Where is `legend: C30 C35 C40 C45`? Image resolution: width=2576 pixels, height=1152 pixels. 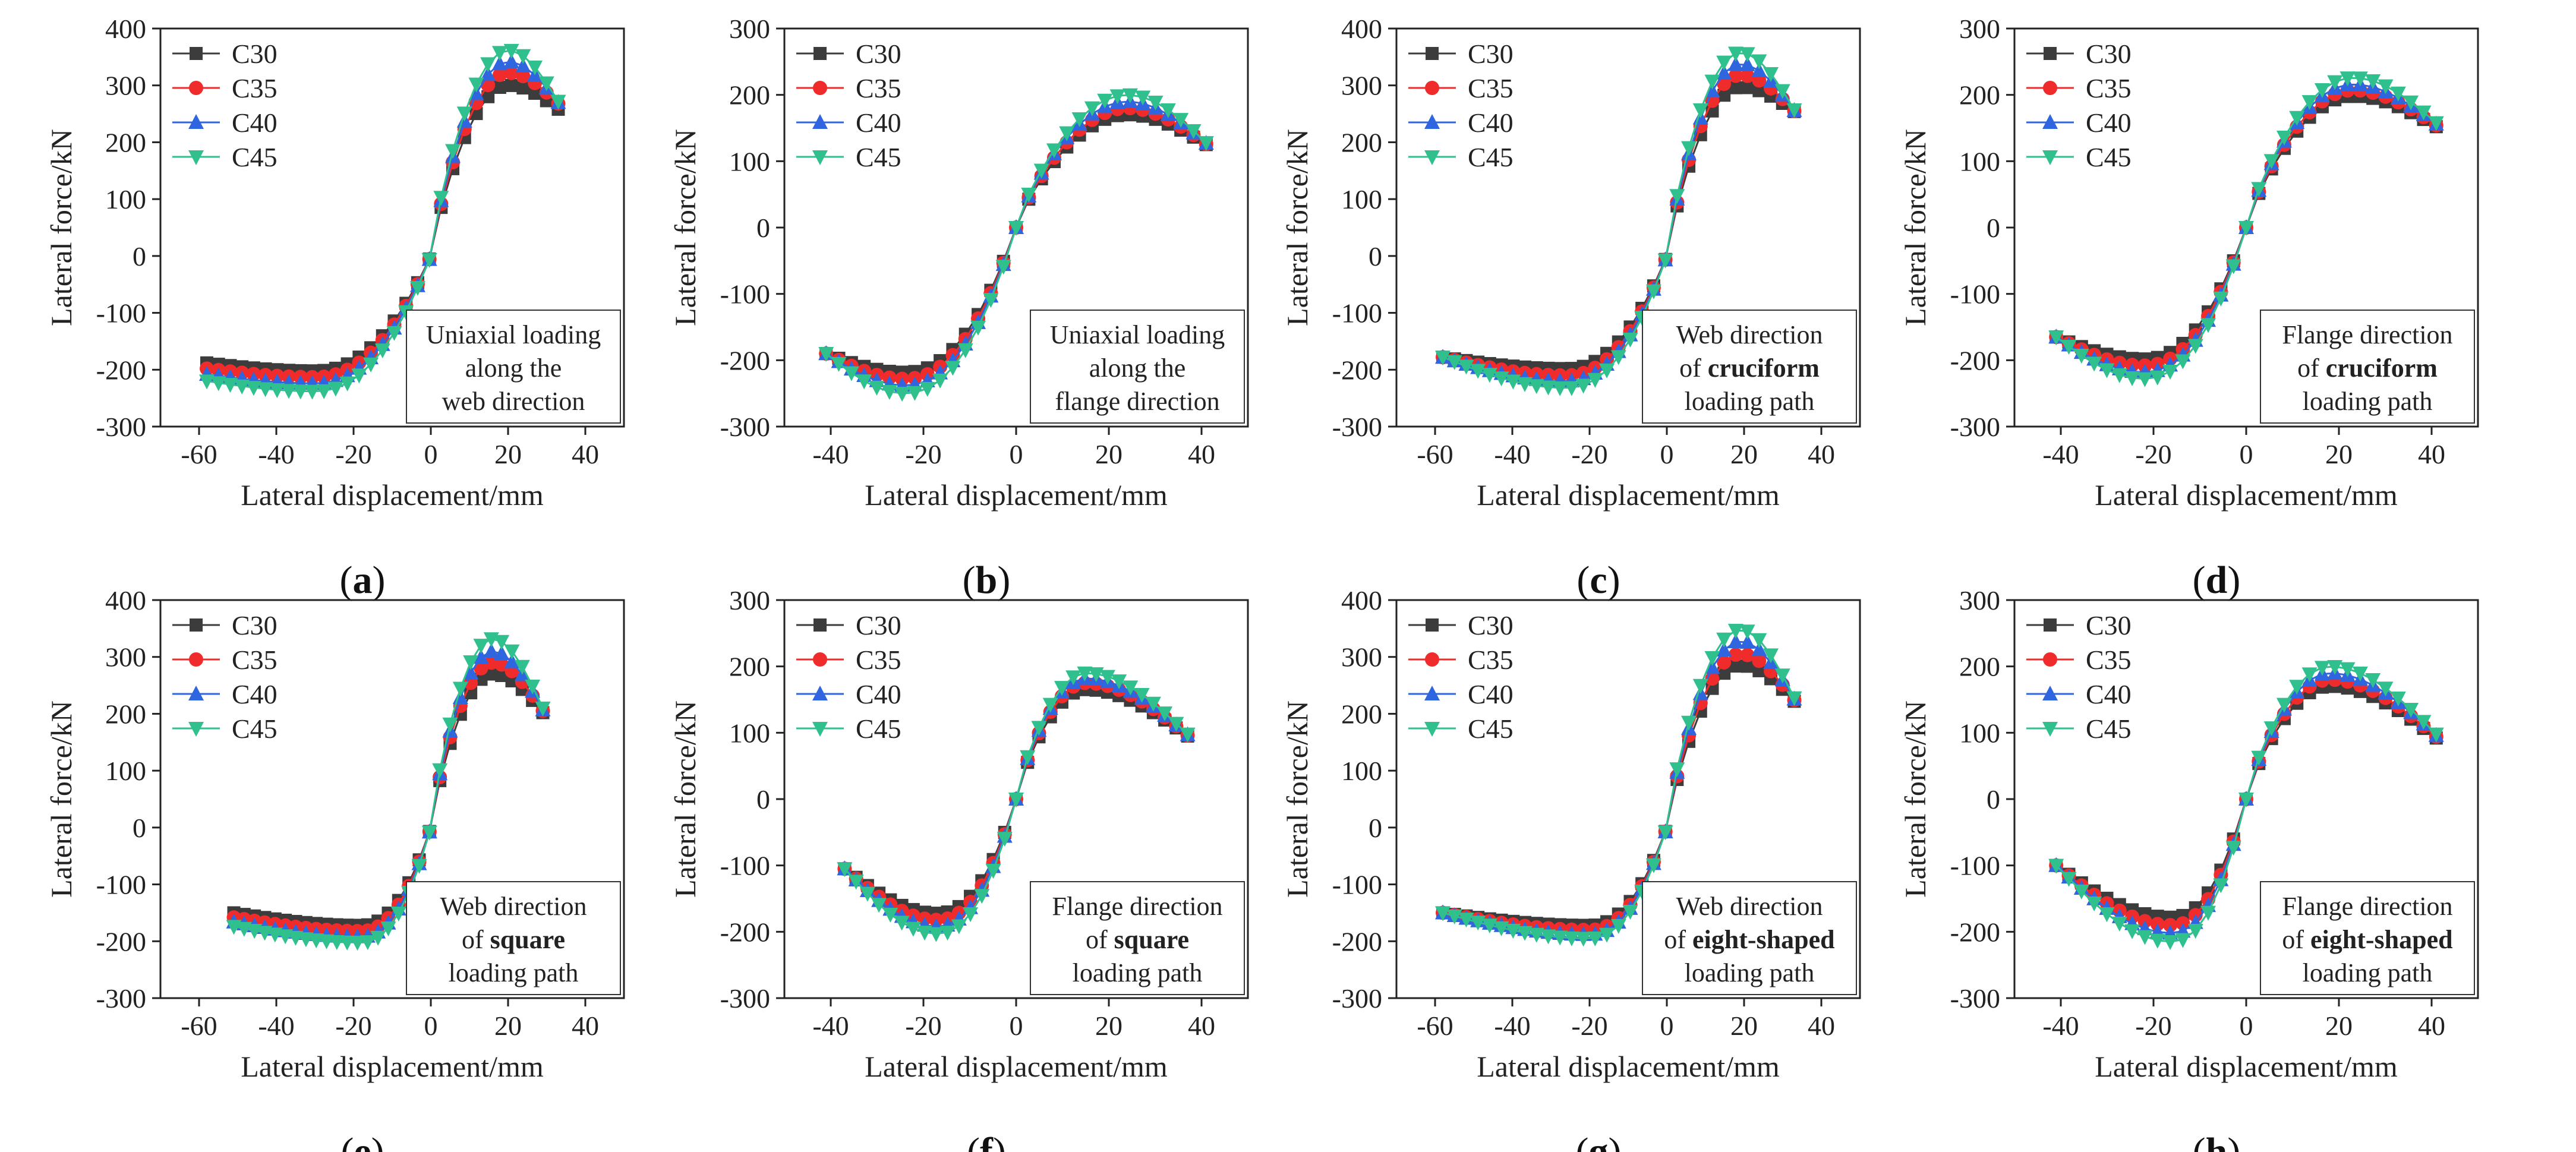 legend: C30 C35 C40 C45 is located at coordinates (849, 106).